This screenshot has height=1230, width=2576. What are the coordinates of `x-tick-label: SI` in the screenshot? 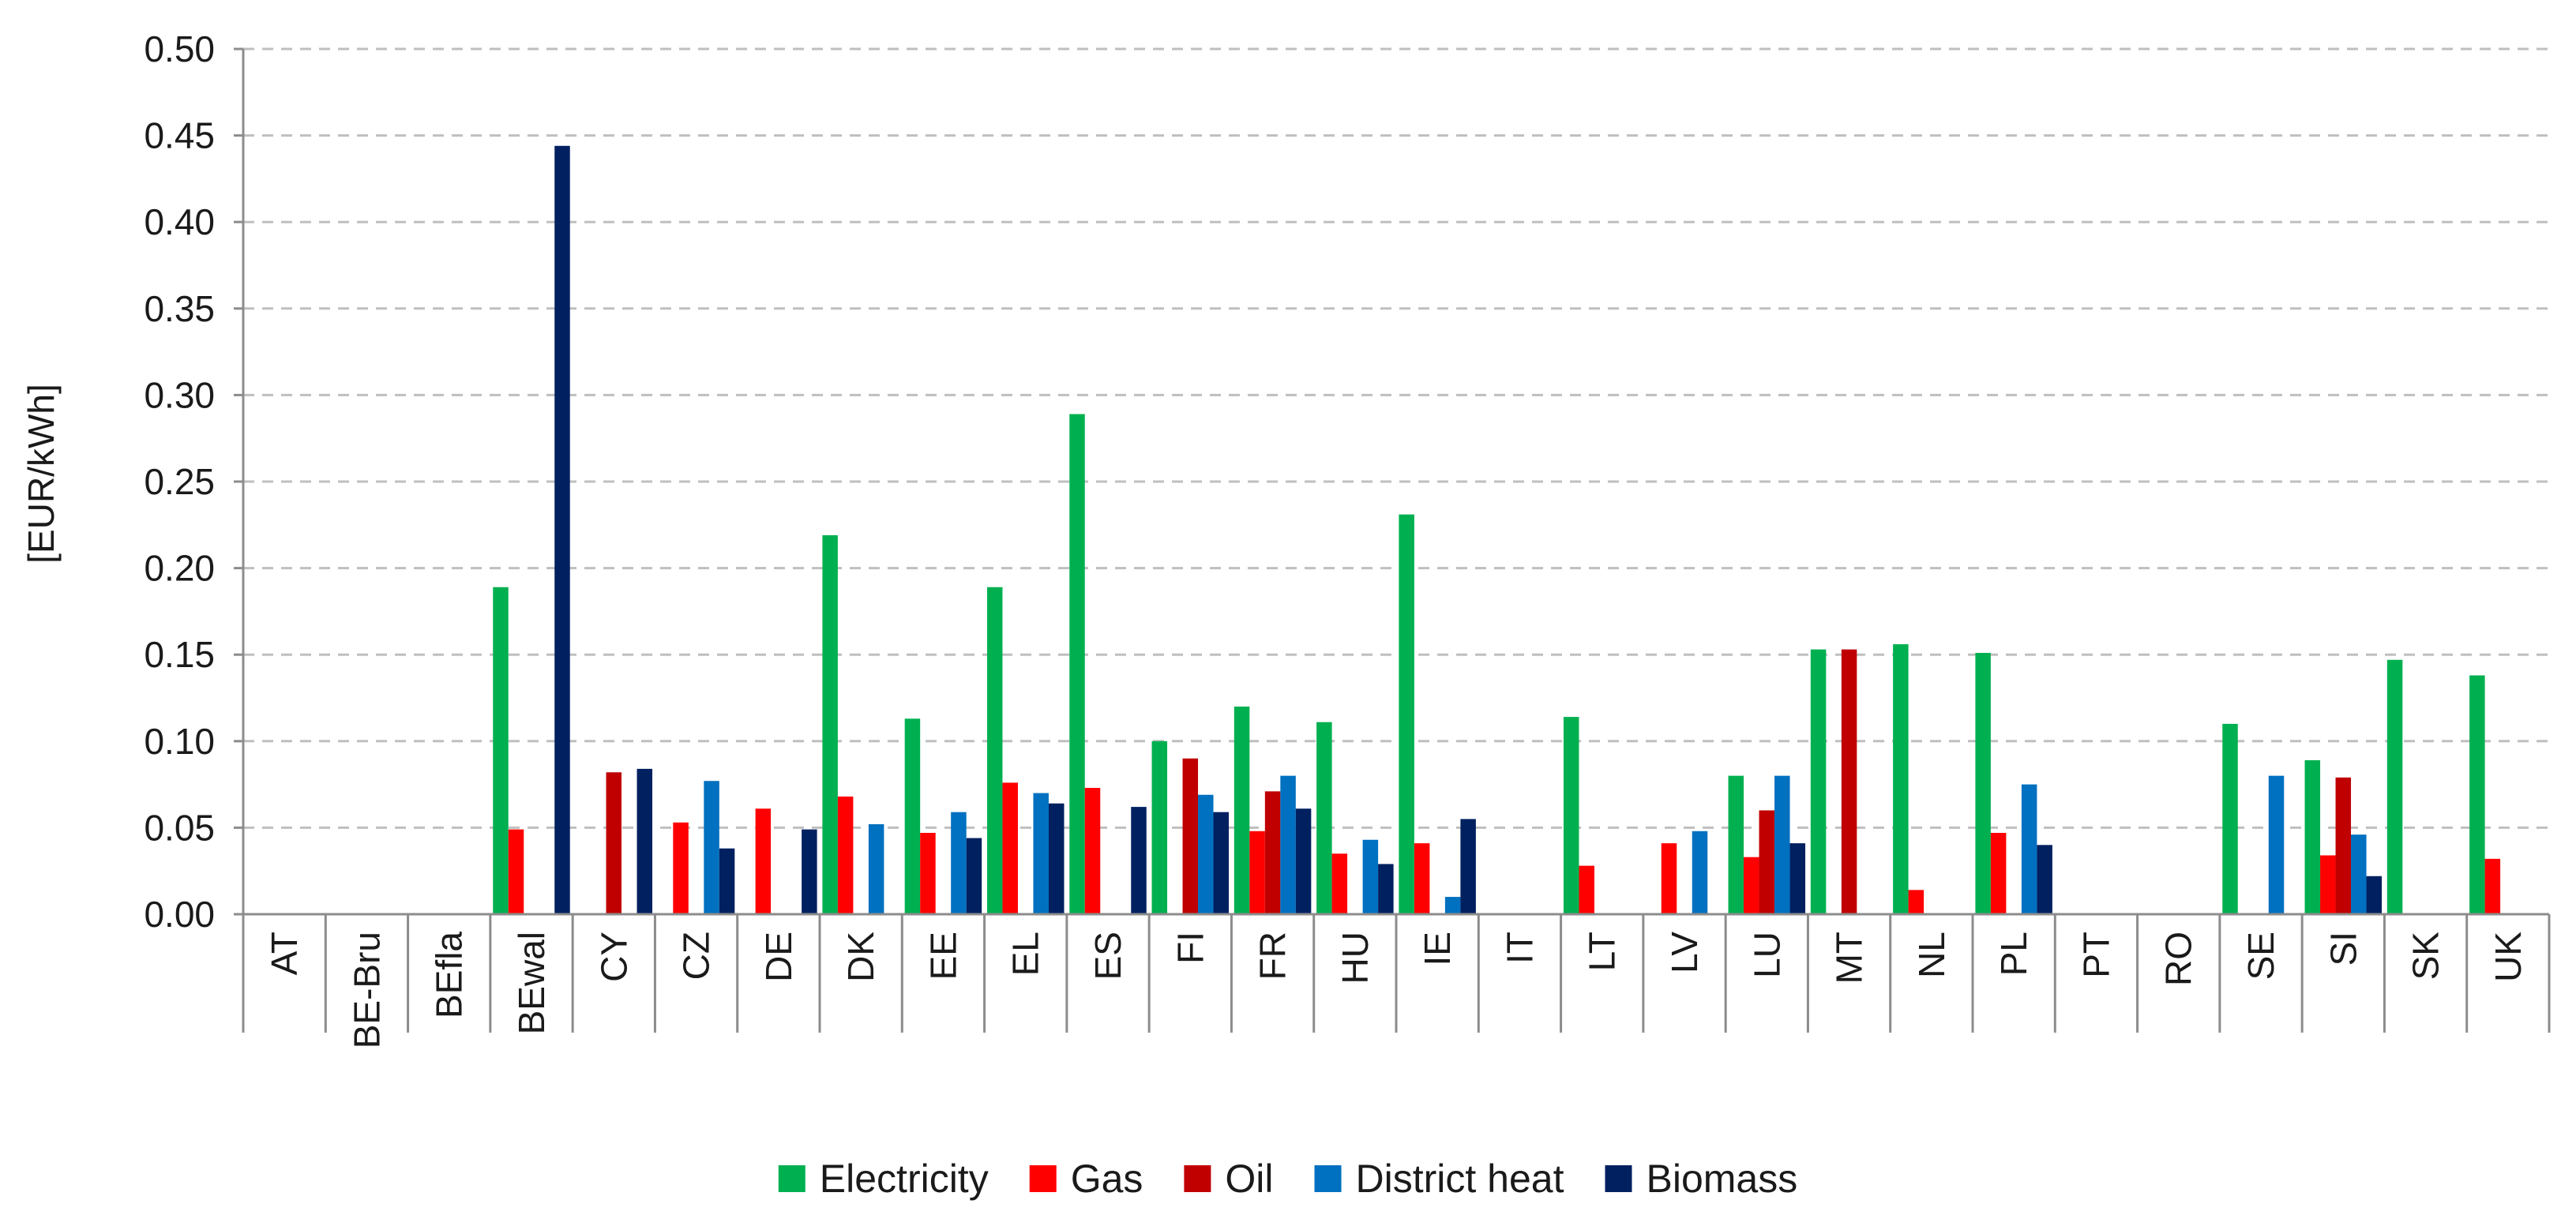 It's located at (2343, 949).